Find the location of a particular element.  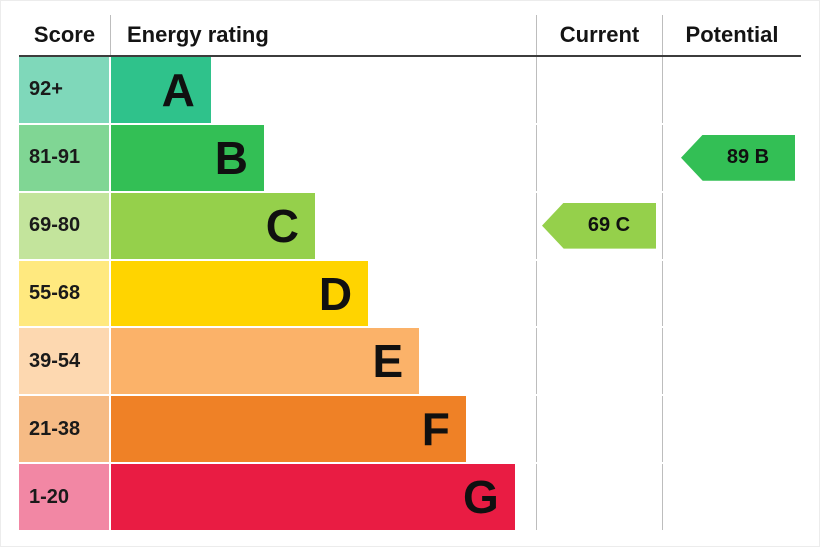

chart-header: Score Energy rating Current Potential is located at coordinates (410, 36).